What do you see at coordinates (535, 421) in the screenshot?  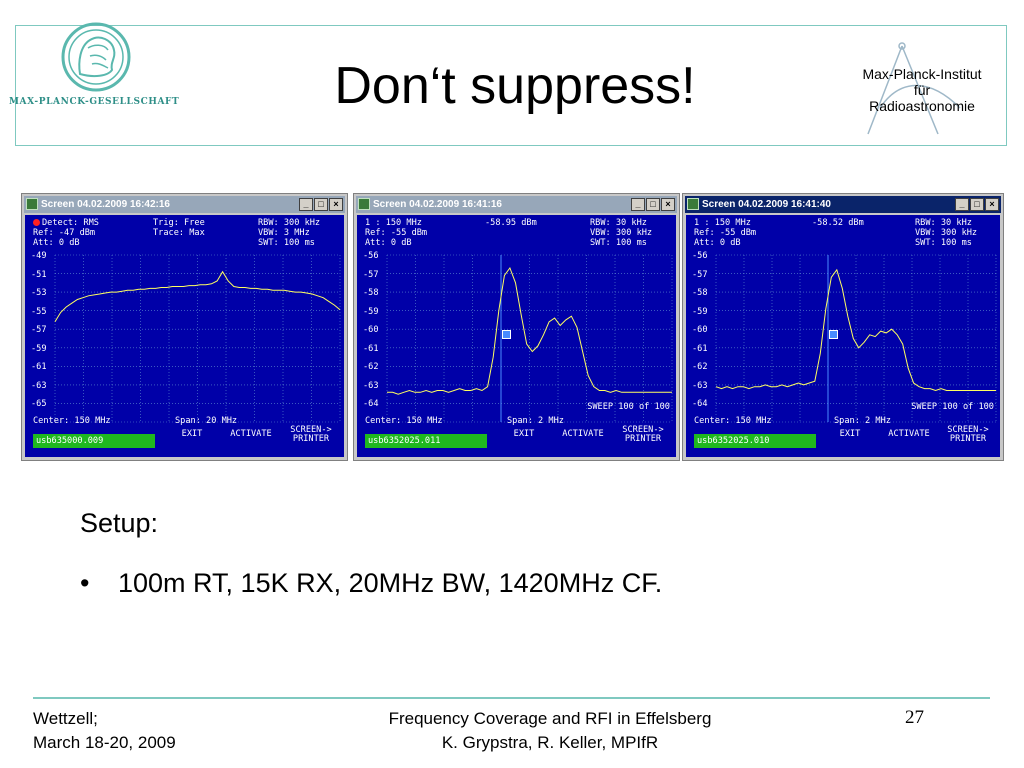 I see `span-frequency: Span: 2 MHz` at bounding box center [535, 421].